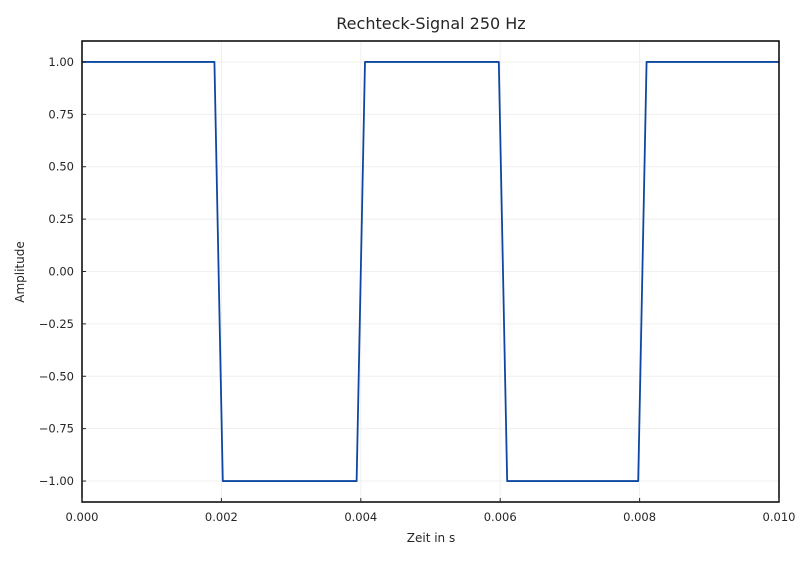 The image size is (812, 564). I want to click on y-tick-label: 0.75, so click(61, 114).